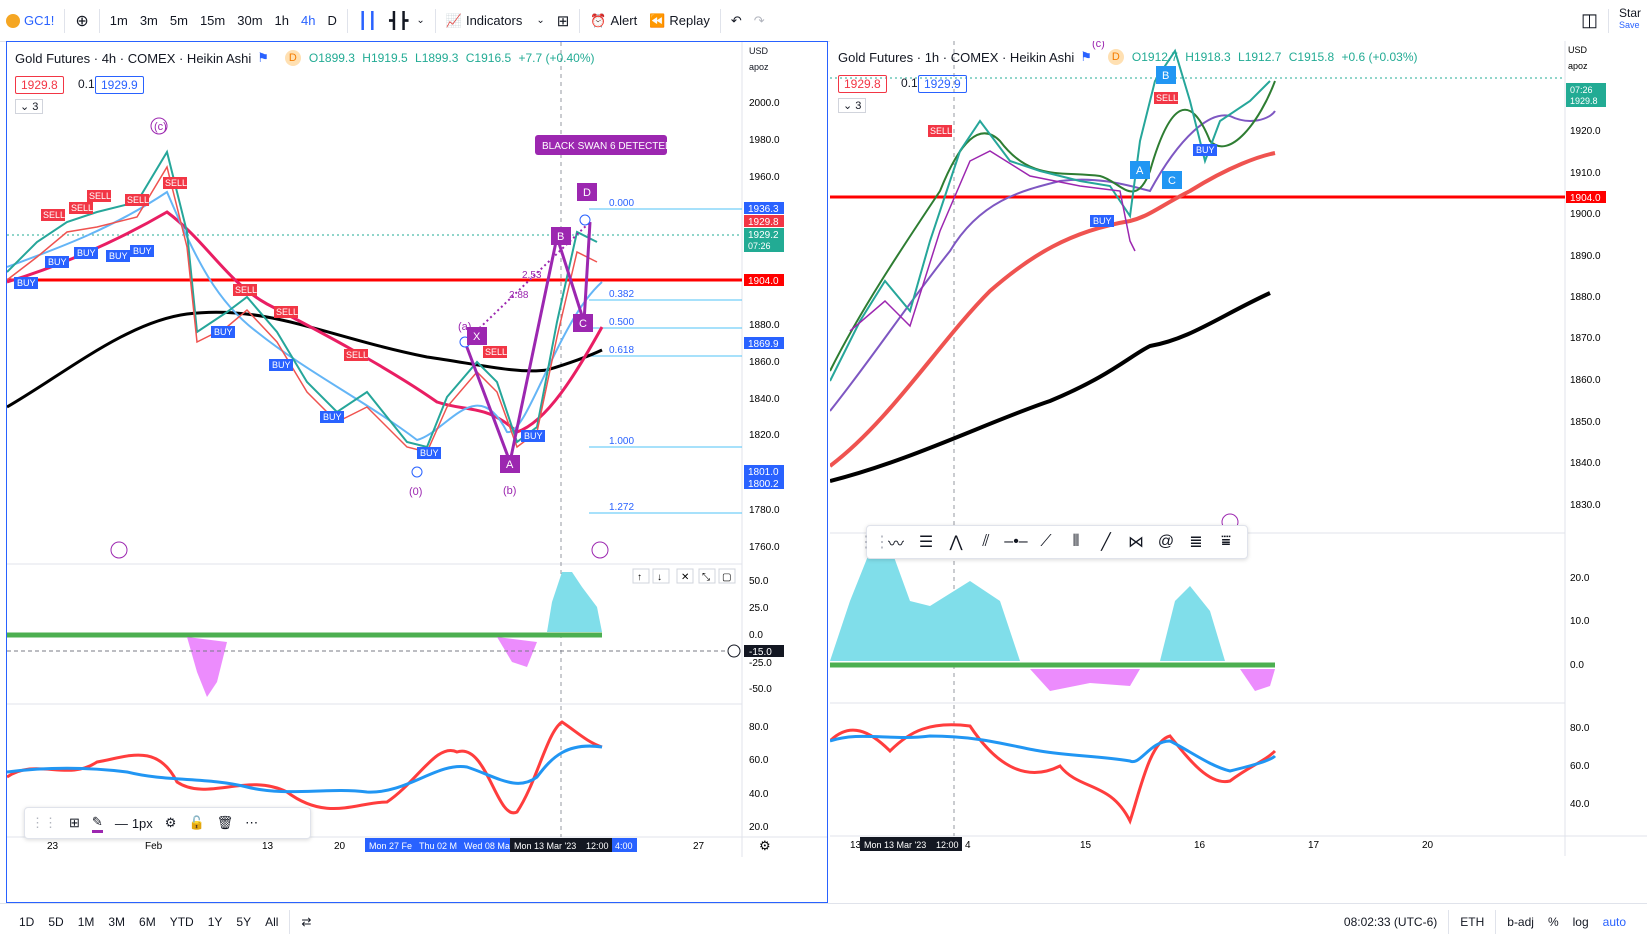 The width and height of the screenshot is (1647, 940). Describe the element at coordinates (727, 576) in the screenshot. I see `maximize-pane-button` at that location.